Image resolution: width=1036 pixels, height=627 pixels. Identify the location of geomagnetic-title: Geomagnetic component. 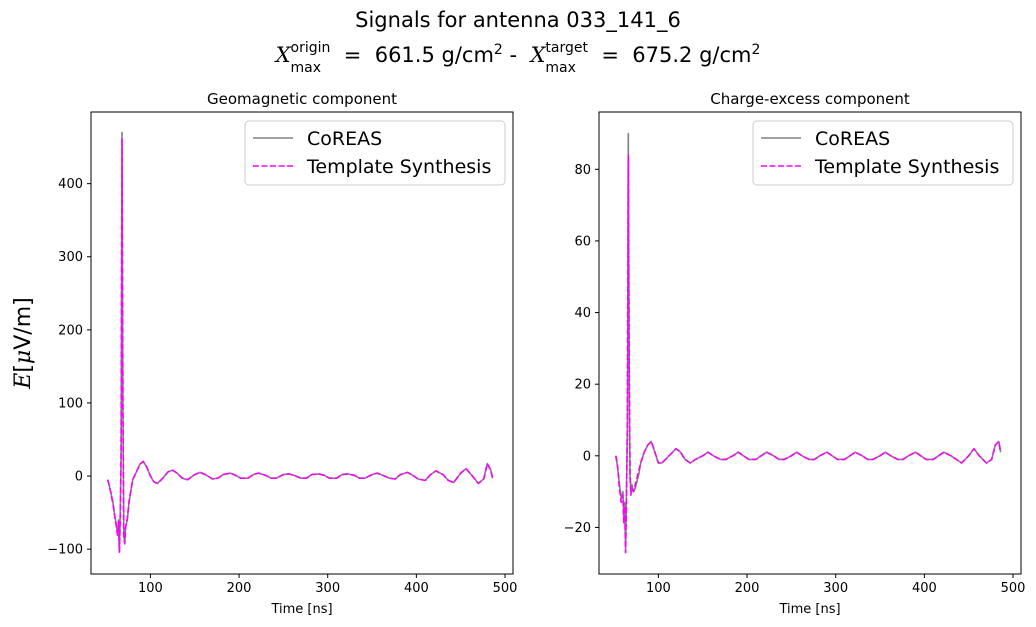
(302, 99).